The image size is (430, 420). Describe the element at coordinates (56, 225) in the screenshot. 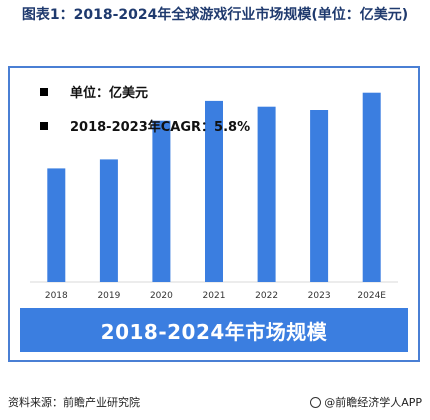

I see `bar-2018` at that location.